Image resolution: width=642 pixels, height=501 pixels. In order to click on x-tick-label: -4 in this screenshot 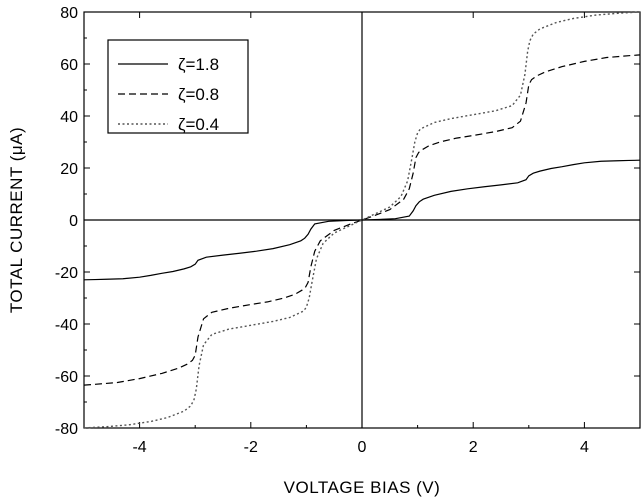, I will do `click(139, 447)`.